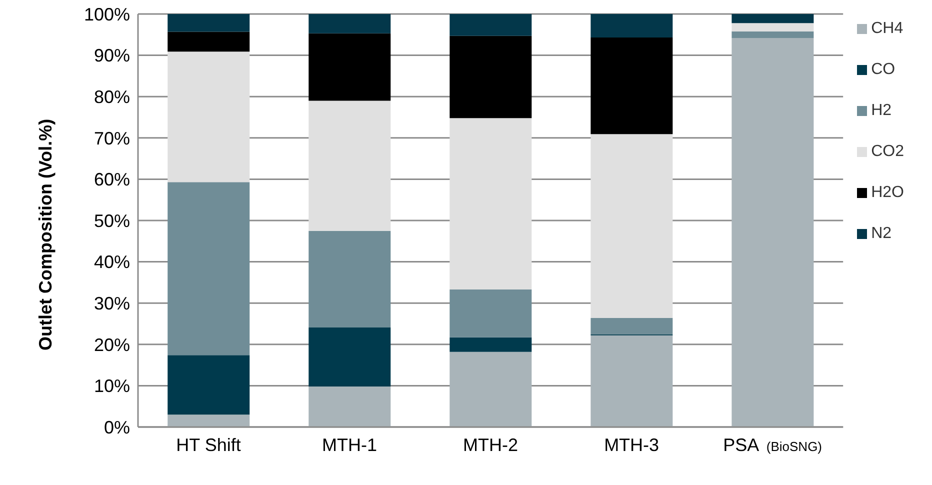 Image resolution: width=932 pixels, height=485 pixels. Describe the element at coordinates (772, 445) in the screenshot. I see `x-tick-label: PSA (BioSNG)` at that location.